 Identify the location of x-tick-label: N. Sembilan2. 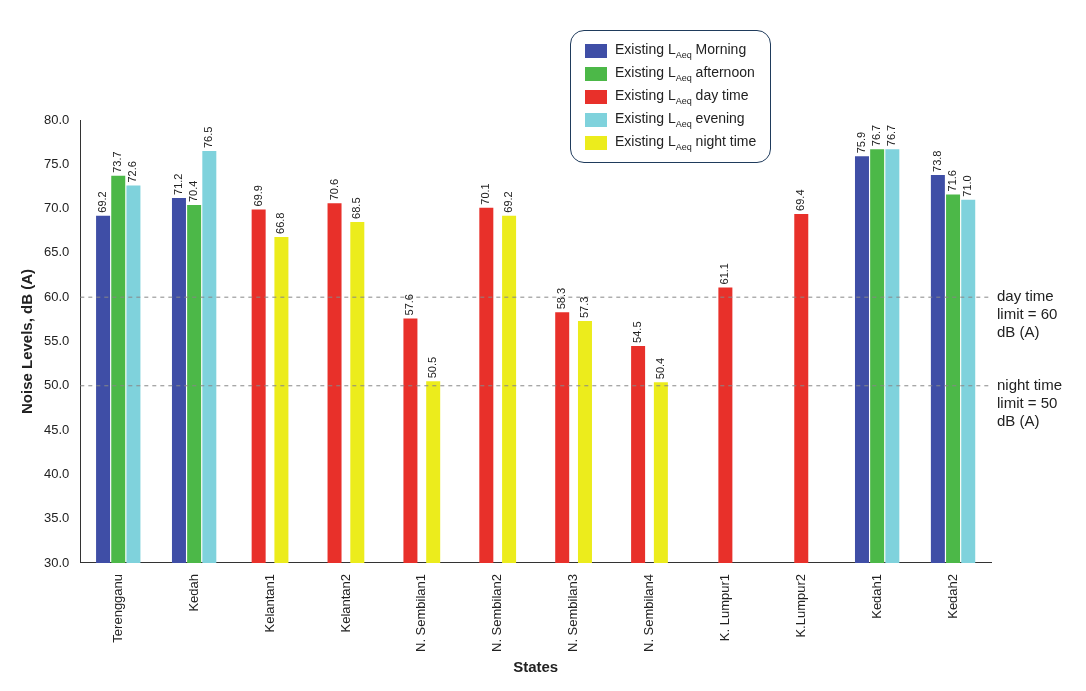
(497, 613).